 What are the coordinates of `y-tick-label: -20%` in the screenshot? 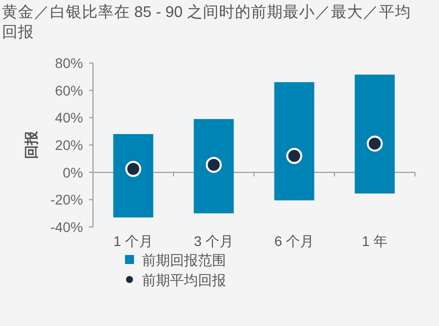 It's located at (66, 200).